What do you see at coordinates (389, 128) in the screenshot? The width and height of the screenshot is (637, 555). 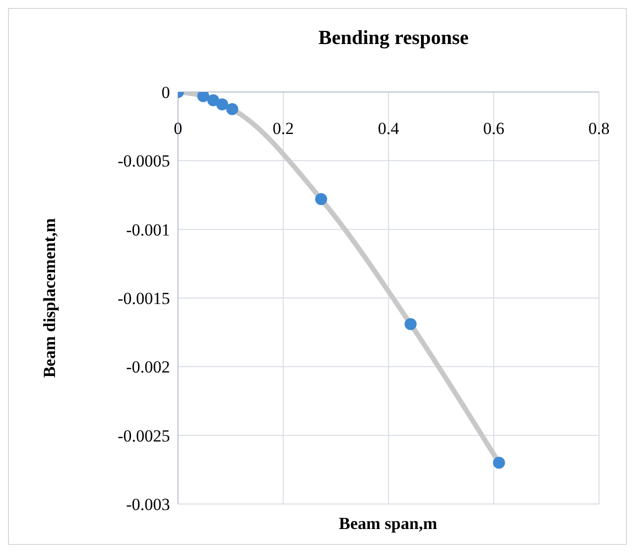 I see `x-tick-label: 0.4` at bounding box center [389, 128].